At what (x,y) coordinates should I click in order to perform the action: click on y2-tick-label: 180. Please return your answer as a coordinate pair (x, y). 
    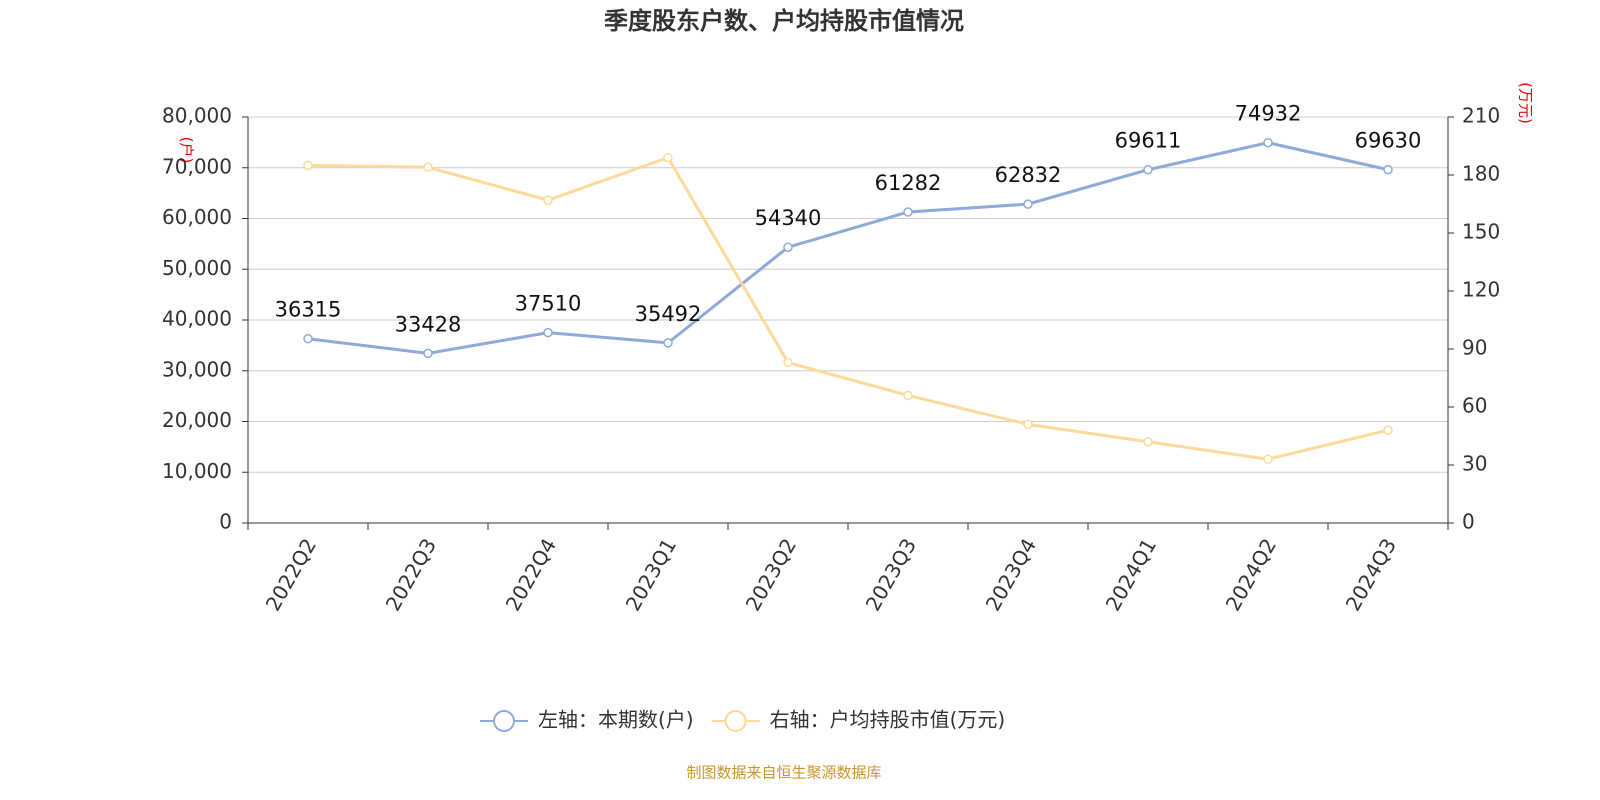
    Looking at the image, I should click on (1481, 174).